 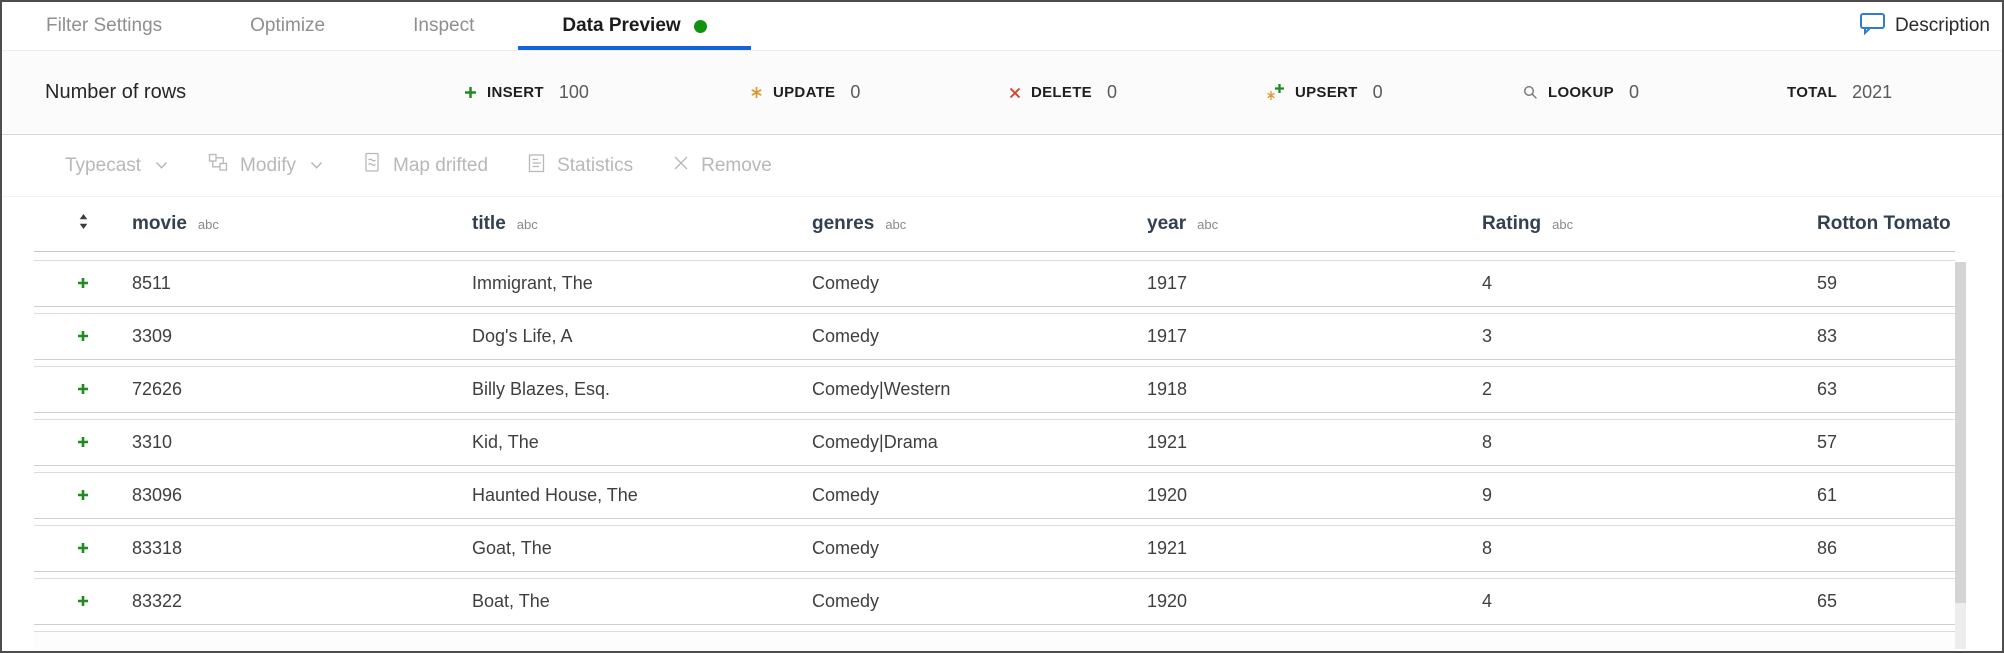 What do you see at coordinates (159, 223) in the screenshot?
I see `column-name: movie` at bounding box center [159, 223].